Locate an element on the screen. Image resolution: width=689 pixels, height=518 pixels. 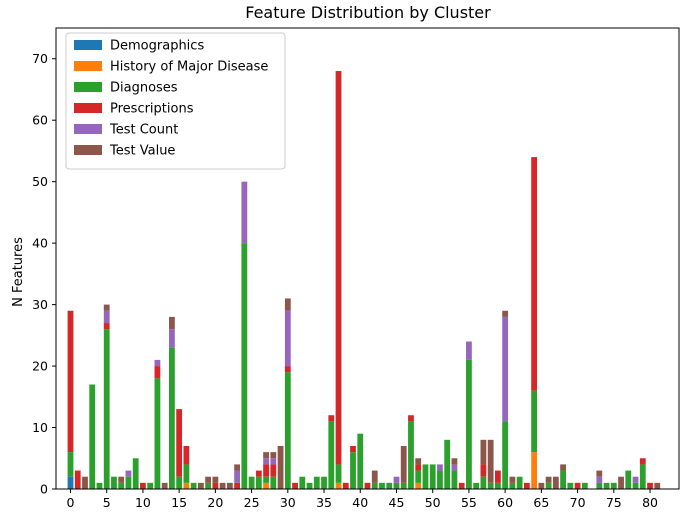
x-tick-label: 60 is located at coordinates (505, 502).